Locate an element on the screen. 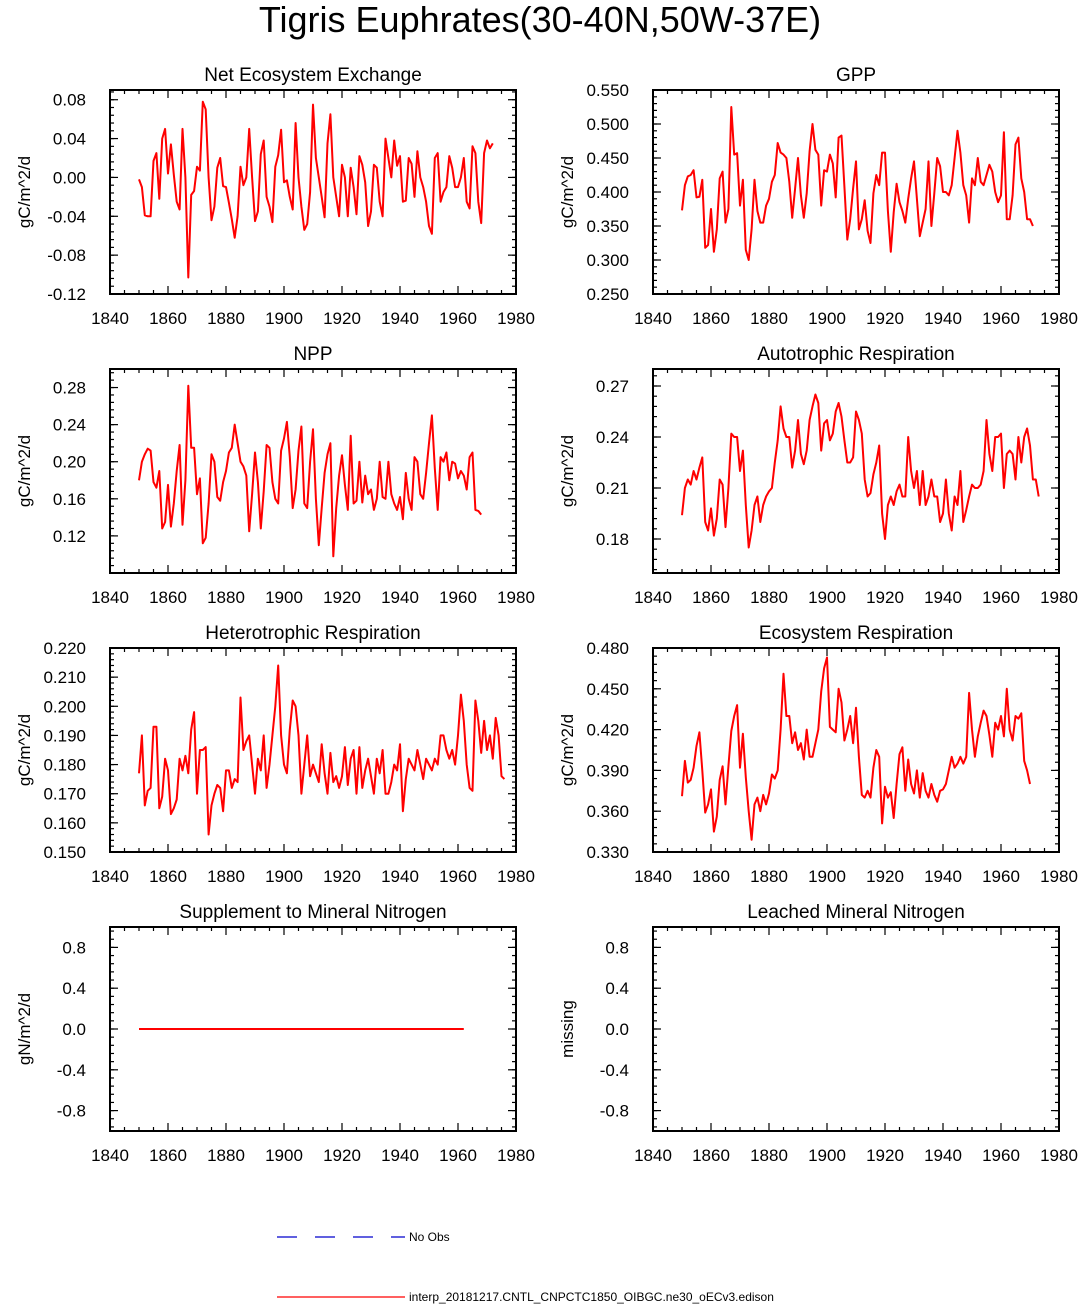 The height and width of the screenshot is (1304, 1080). panel-title: Leached Mineral Nitrogen is located at coordinates (856, 912).